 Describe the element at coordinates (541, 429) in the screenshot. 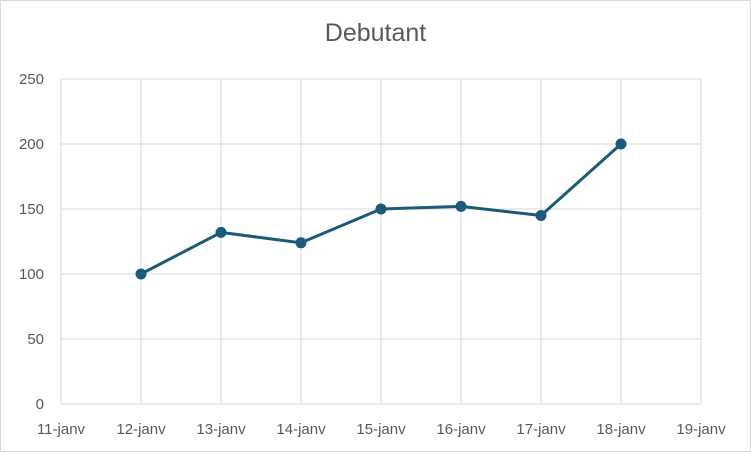

I see `x-tick-label: 17-janv` at that location.